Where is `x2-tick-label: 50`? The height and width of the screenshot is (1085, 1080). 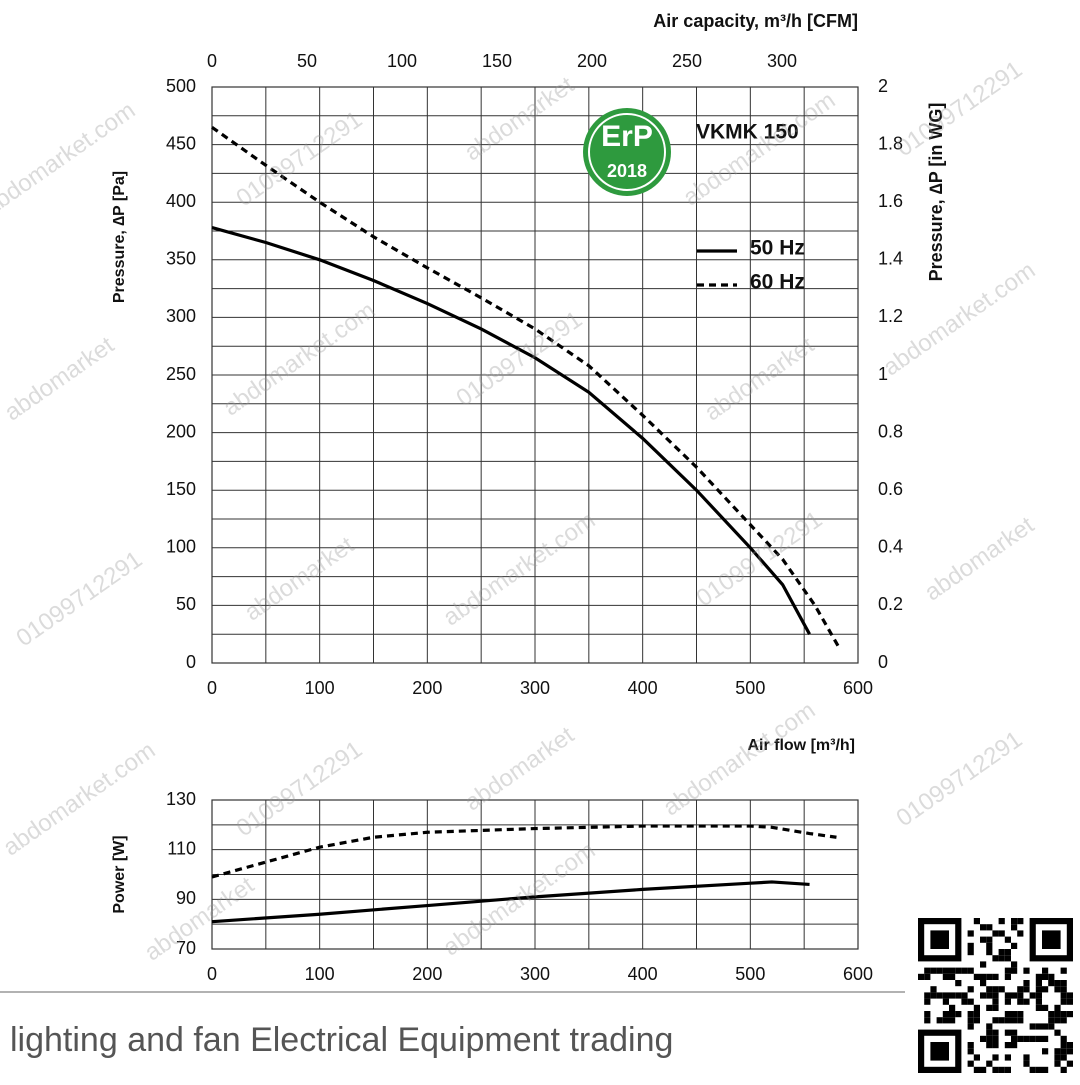
x2-tick-label: 50 is located at coordinates (307, 61).